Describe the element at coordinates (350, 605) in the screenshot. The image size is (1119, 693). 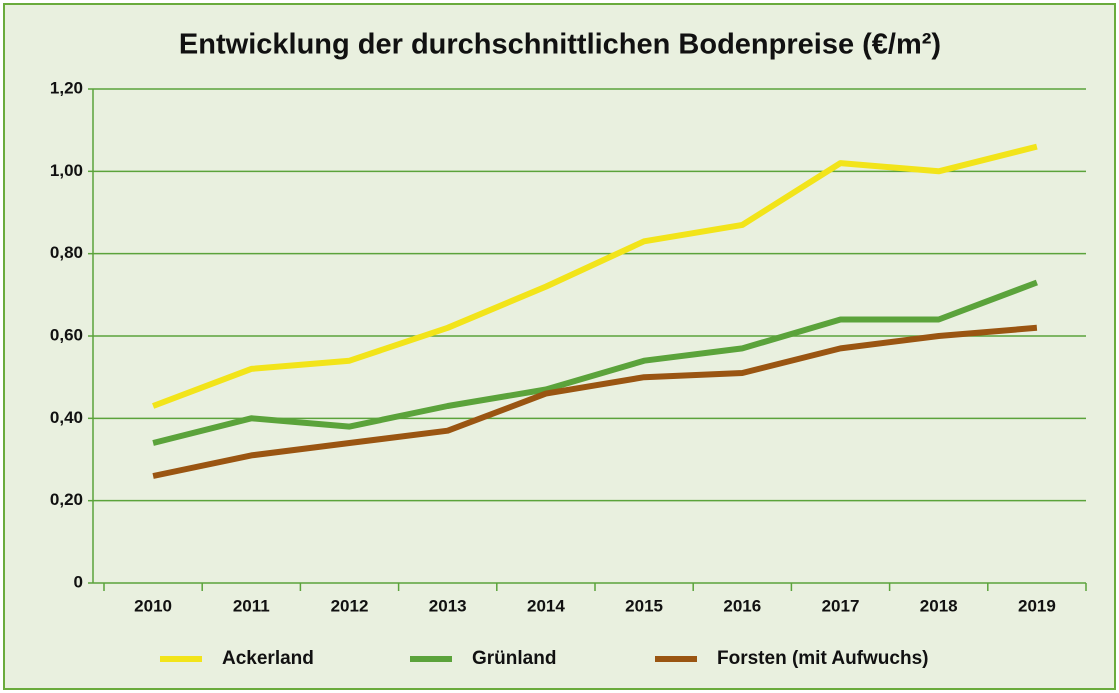
I see `x-tick-label: 2012` at that location.